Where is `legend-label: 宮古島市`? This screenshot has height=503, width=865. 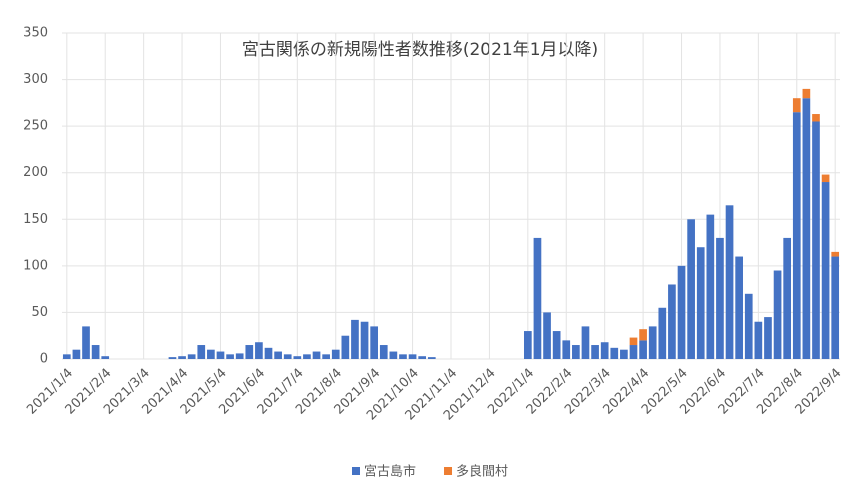 legend-label: 宮古島市 is located at coordinates (390, 472).